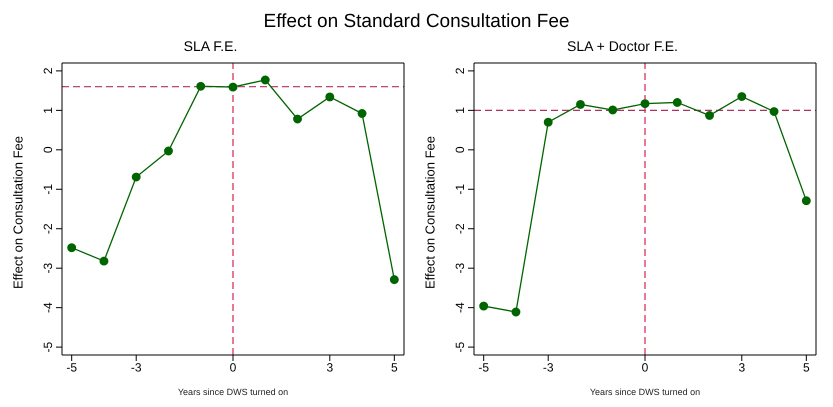 The height and width of the screenshot is (407, 833). I want to click on chart-subtitle: SLA F.E., so click(210, 47).